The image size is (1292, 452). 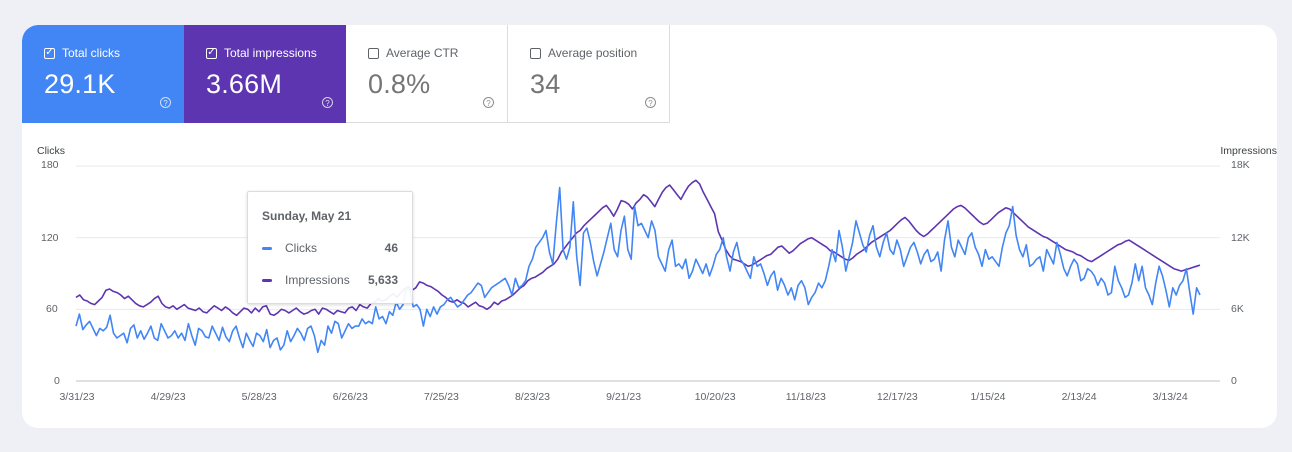 I want to click on metric-header: ✓ Total impressions, so click(x=261, y=53).